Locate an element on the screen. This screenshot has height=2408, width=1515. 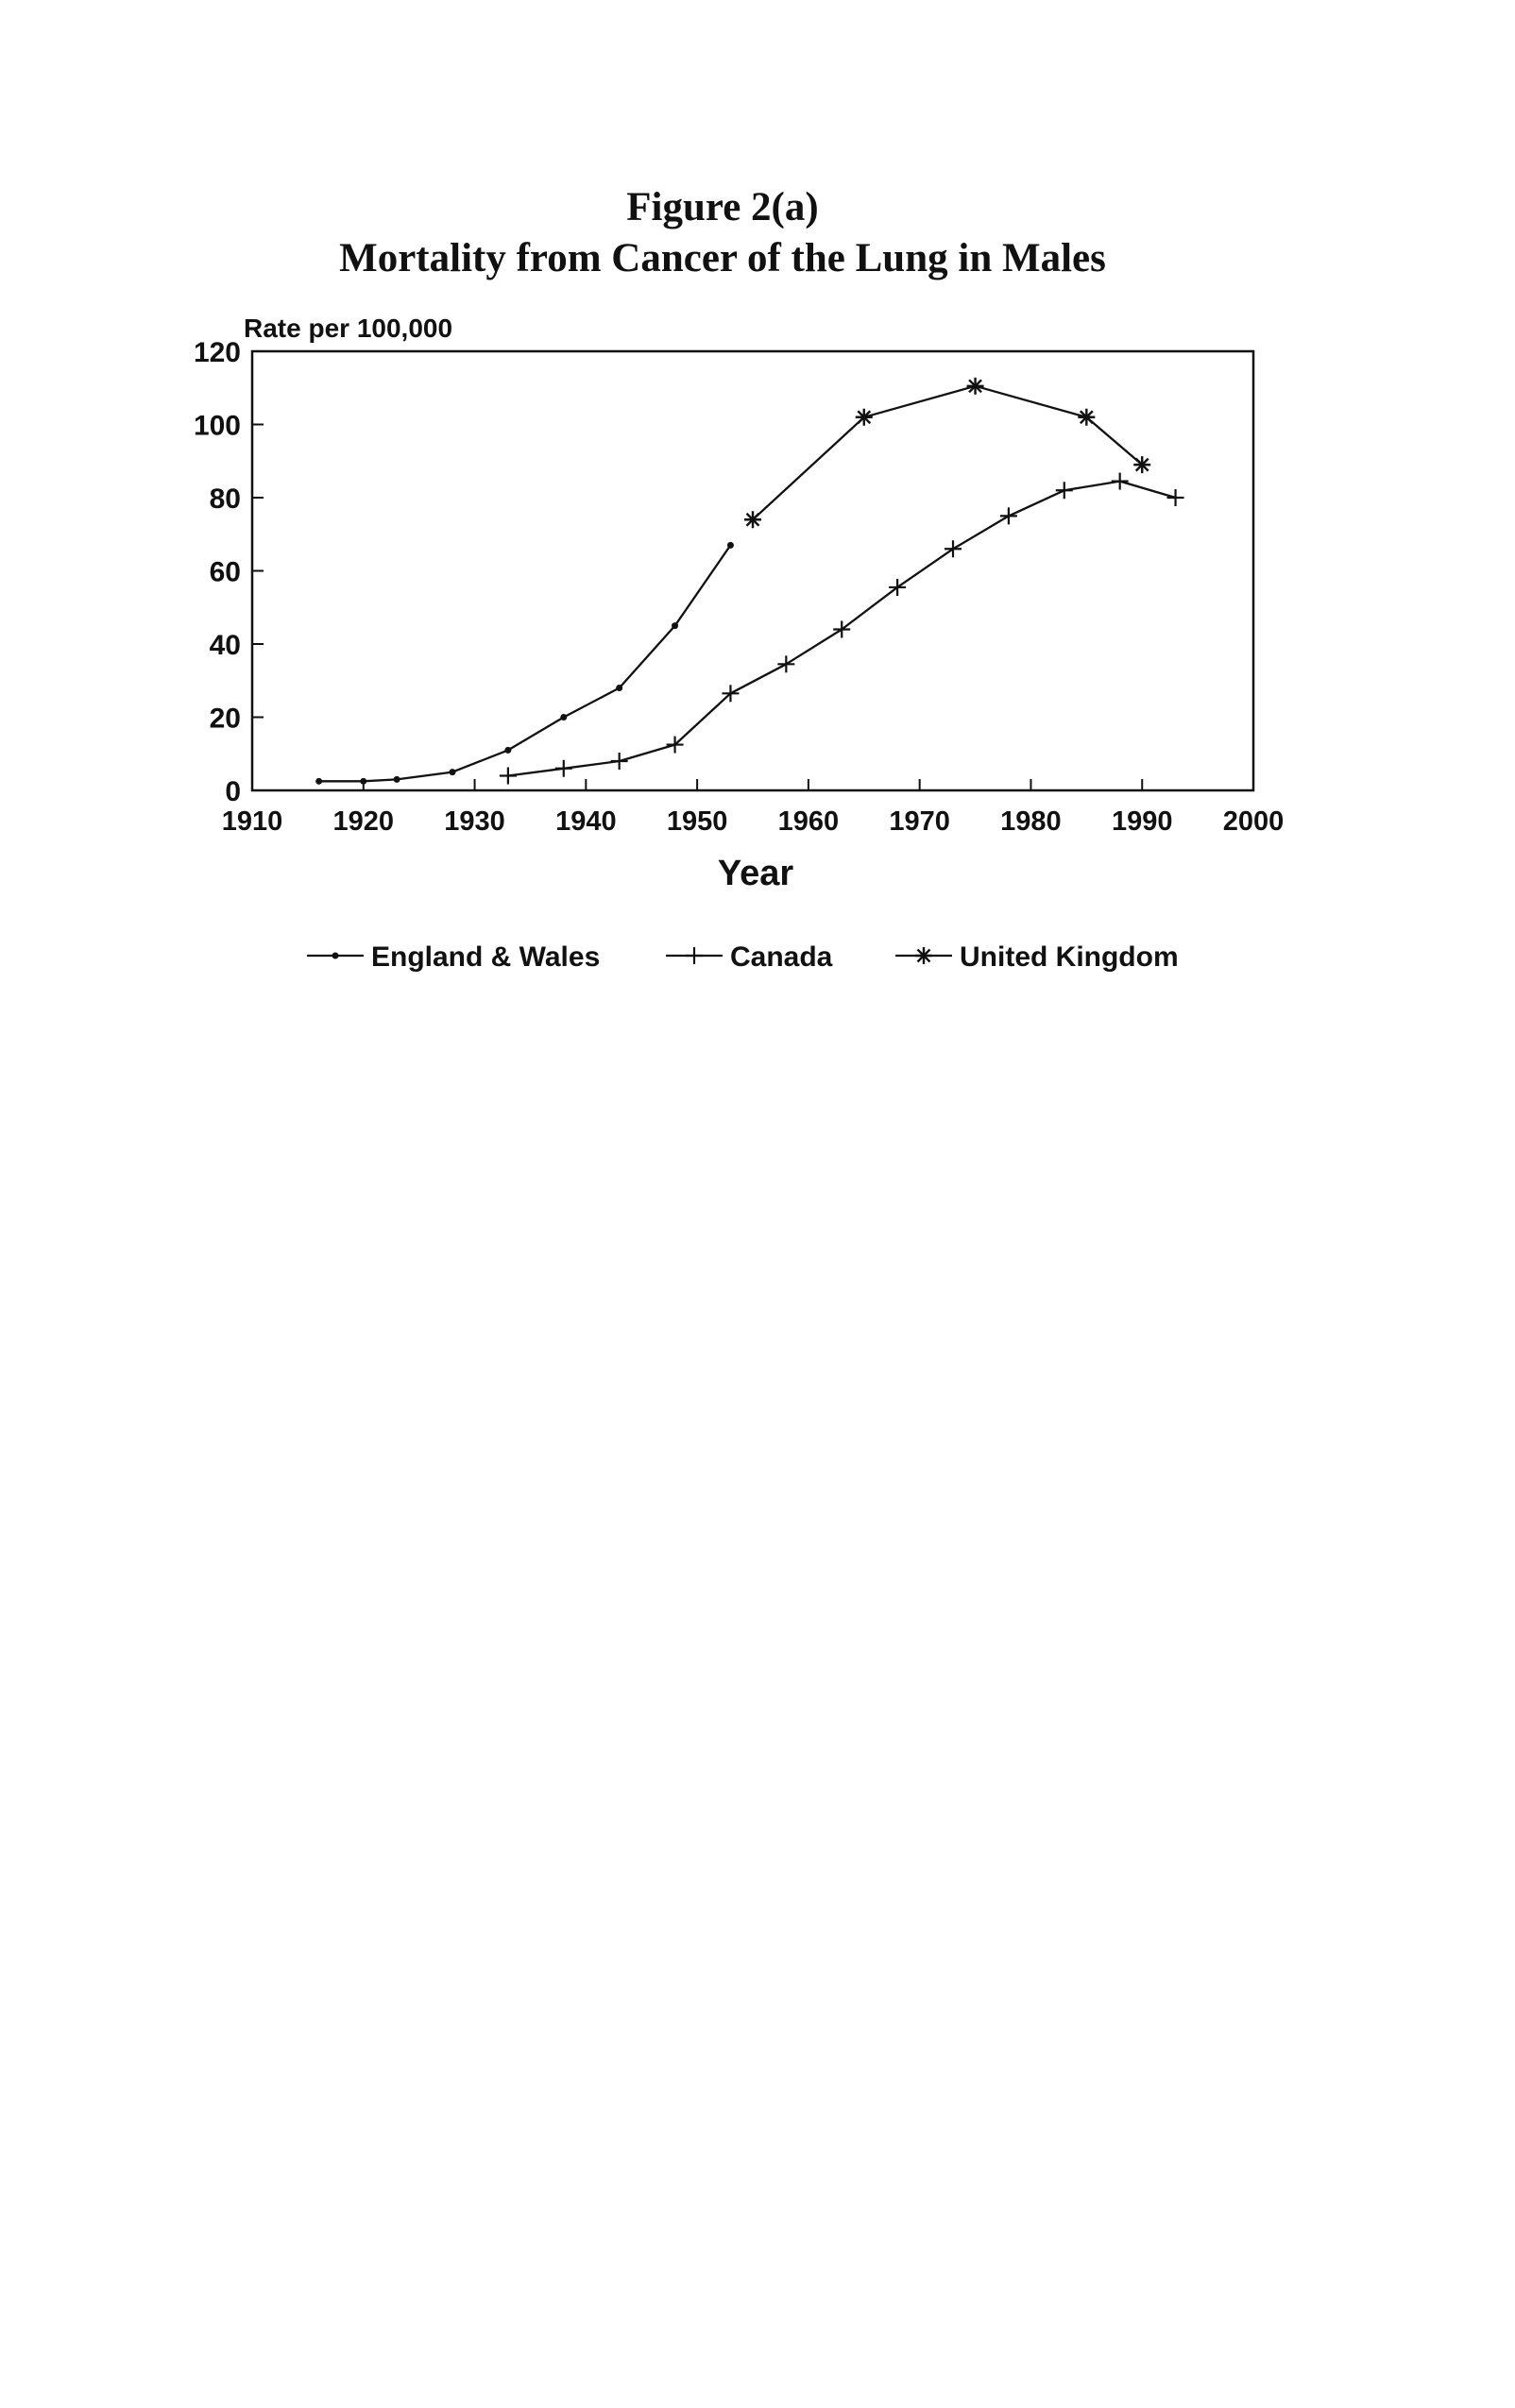
x-axis: 1910 1920 1930 1940 1950 1960 1970 1980 1990 2000 is located at coordinates (753, 808).